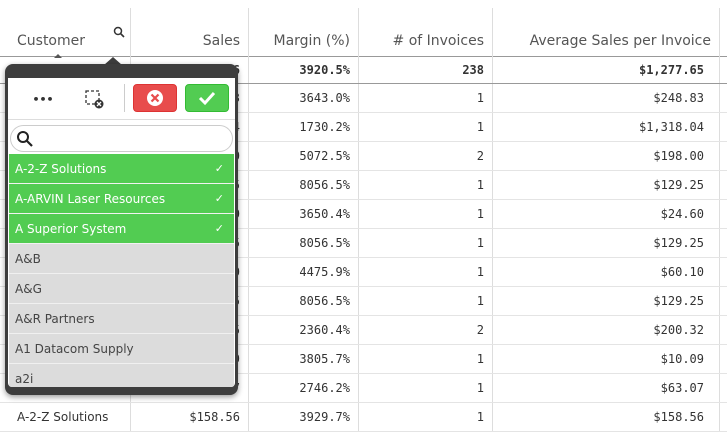 The width and height of the screenshot is (727, 437). I want to click on listbox-search-input, so click(121, 138).